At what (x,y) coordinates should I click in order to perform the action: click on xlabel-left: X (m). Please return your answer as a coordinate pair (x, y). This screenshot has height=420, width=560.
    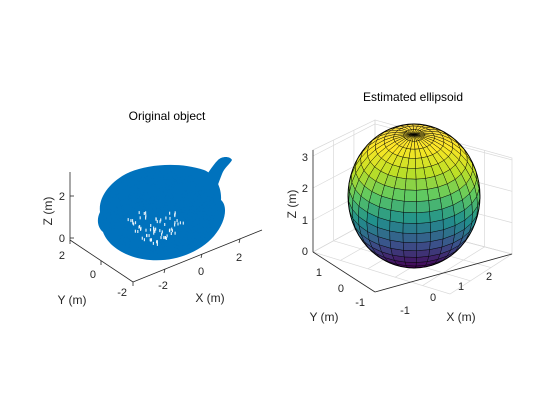
    Looking at the image, I should click on (209, 298).